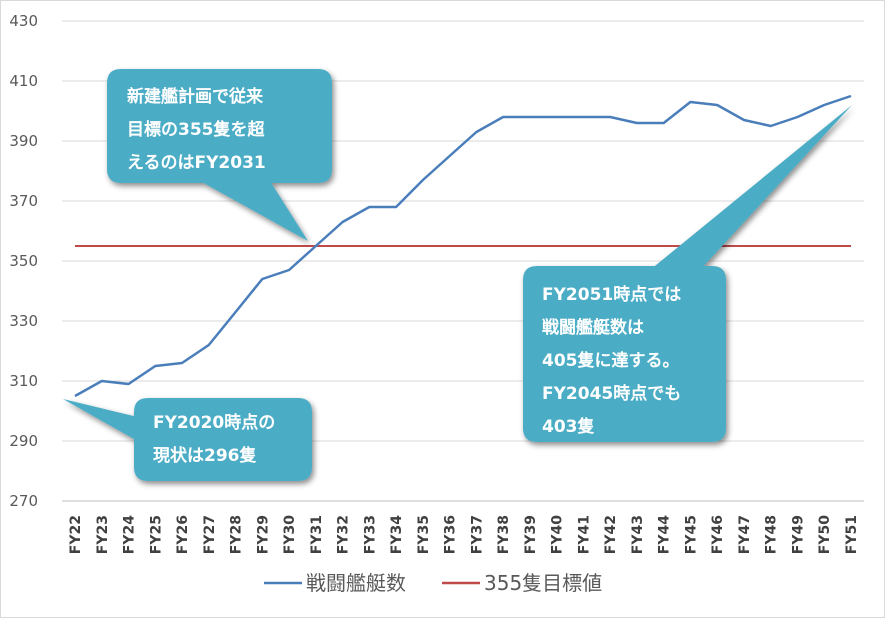 The image size is (885, 618). Describe the element at coordinates (825, 534) in the screenshot. I see `x-tick-label: FY50` at that location.